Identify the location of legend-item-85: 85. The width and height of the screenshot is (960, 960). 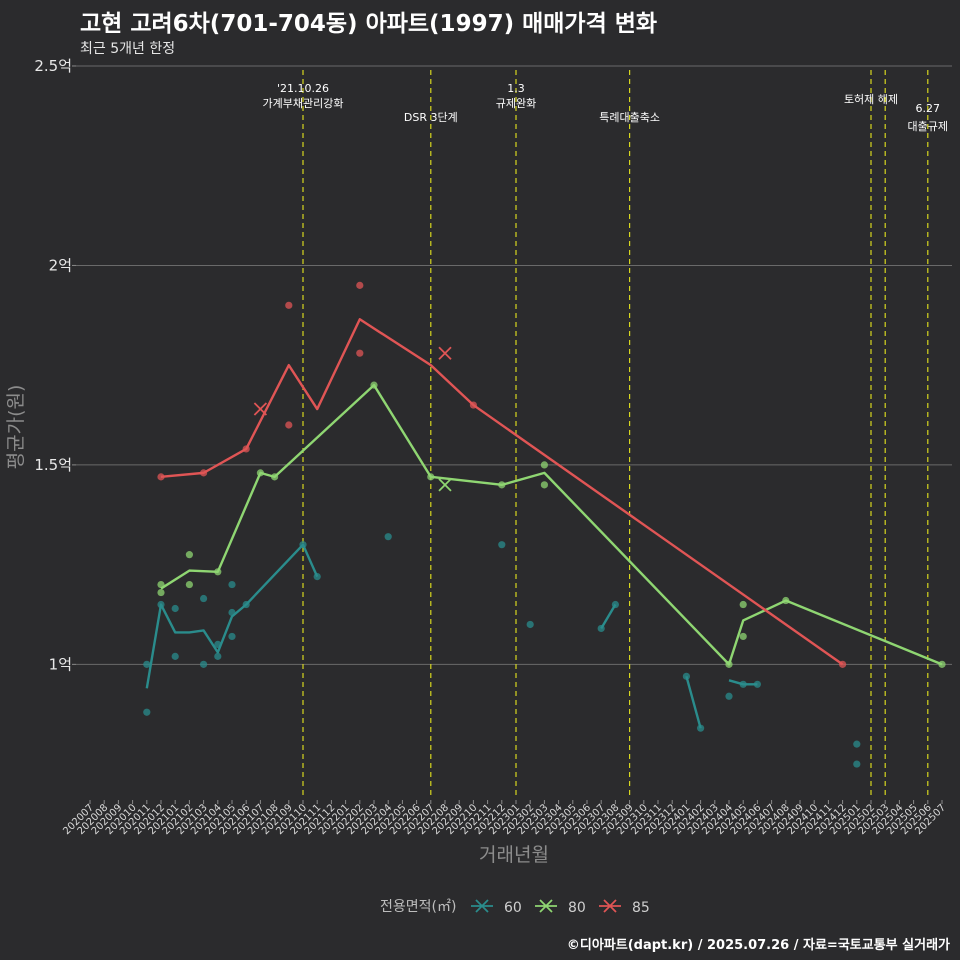
(624, 907).